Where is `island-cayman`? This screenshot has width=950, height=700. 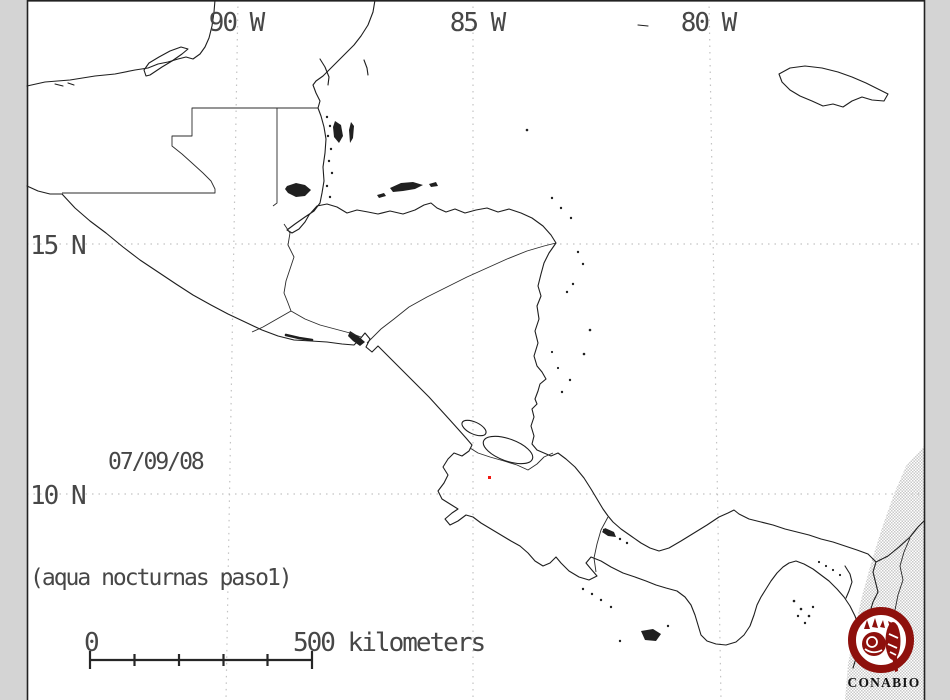 island-cayman is located at coordinates (643, 25).